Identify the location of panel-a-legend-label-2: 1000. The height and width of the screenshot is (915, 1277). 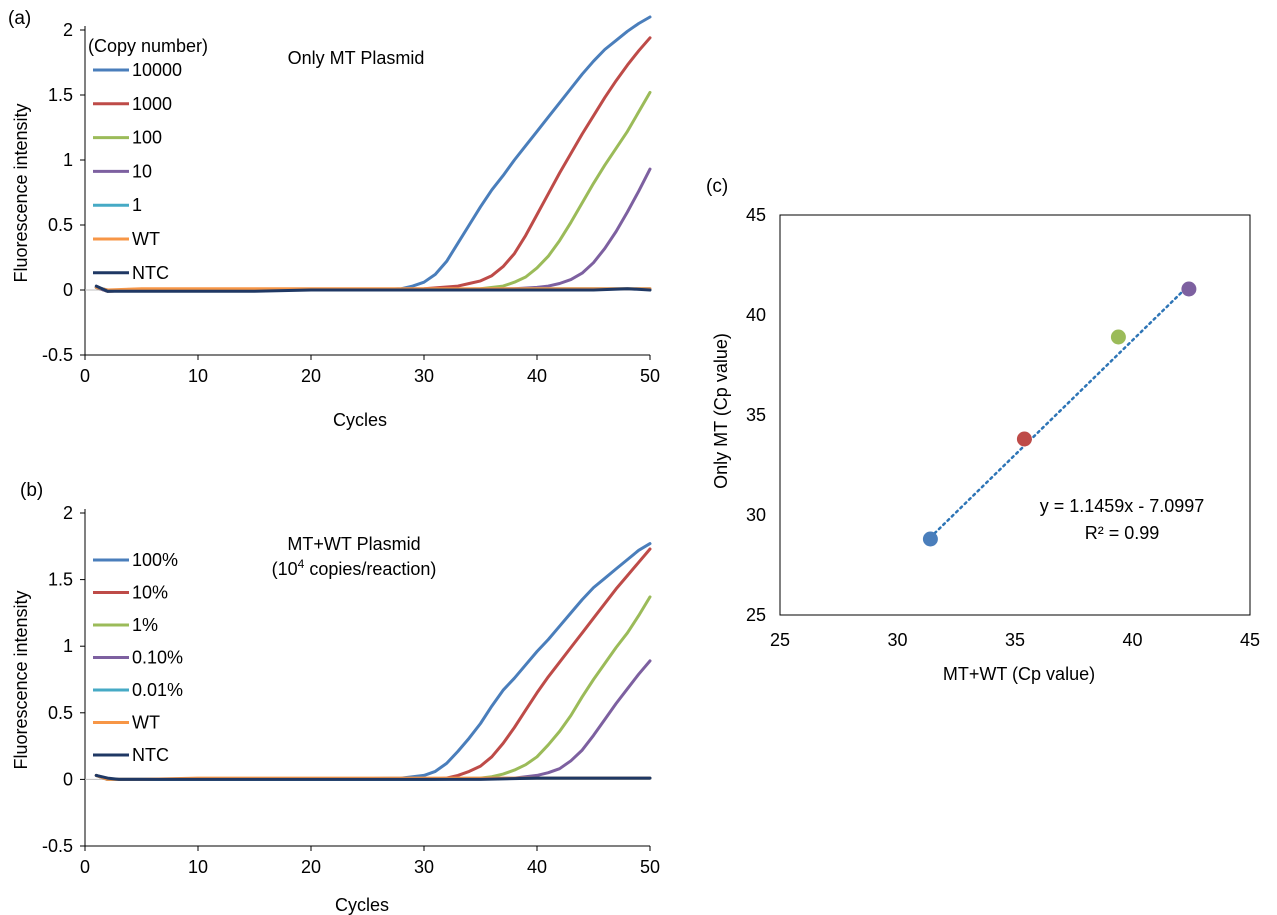
(152, 104).